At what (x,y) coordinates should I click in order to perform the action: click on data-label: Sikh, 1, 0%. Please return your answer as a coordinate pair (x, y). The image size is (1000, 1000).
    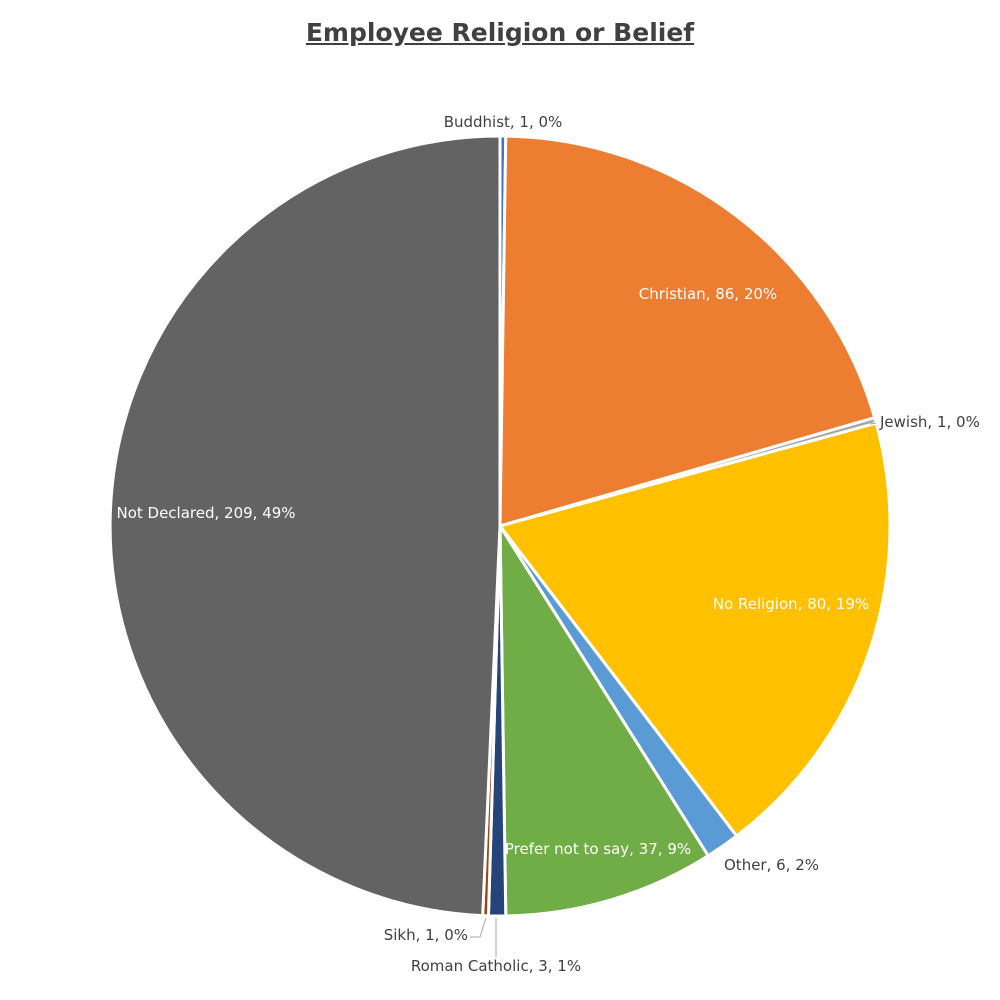
    Looking at the image, I should click on (426, 935).